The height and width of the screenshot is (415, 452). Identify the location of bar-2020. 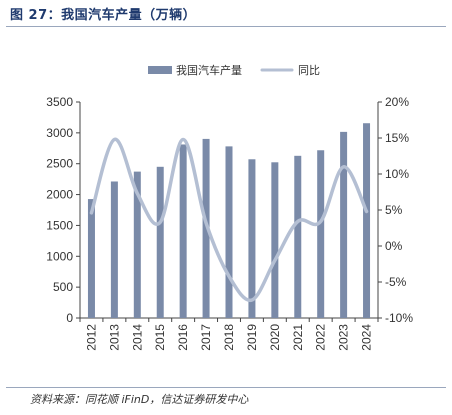
(275, 240).